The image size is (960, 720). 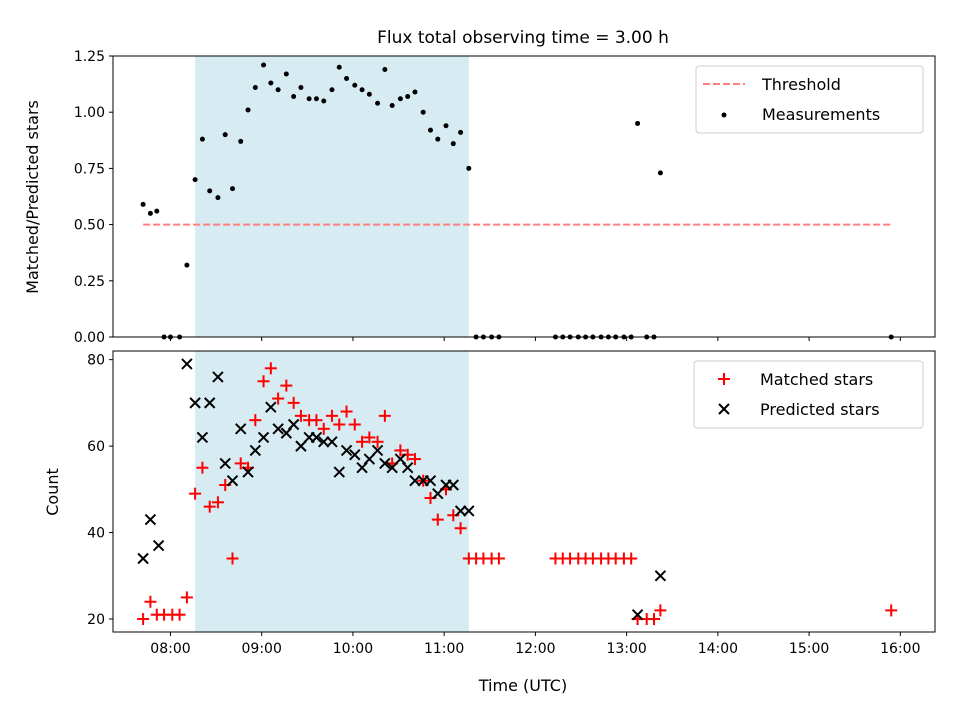 I want to click on top-y-axis-label: Matched/Predicted stars, so click(x=32, y=197).